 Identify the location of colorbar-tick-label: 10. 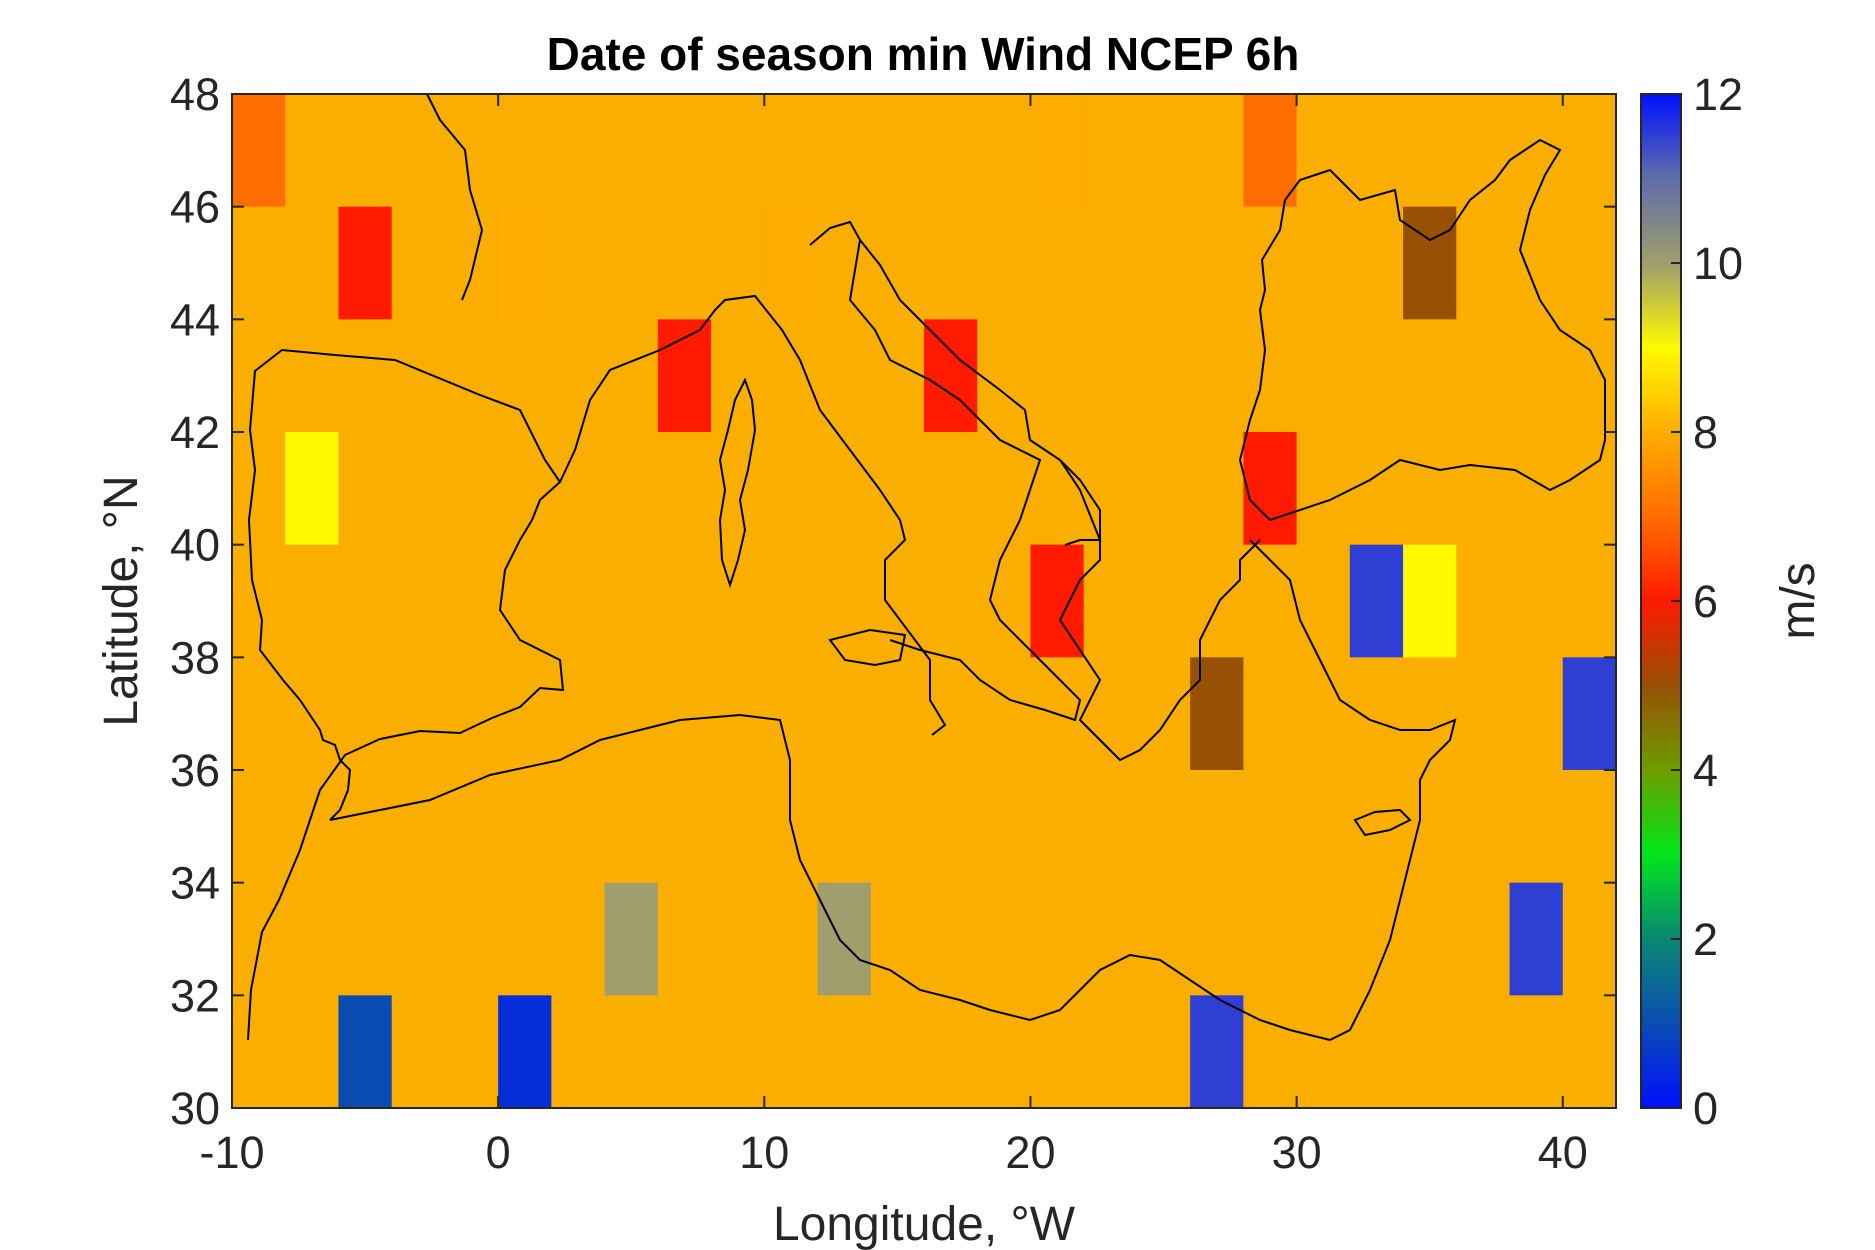
(1718, 263).